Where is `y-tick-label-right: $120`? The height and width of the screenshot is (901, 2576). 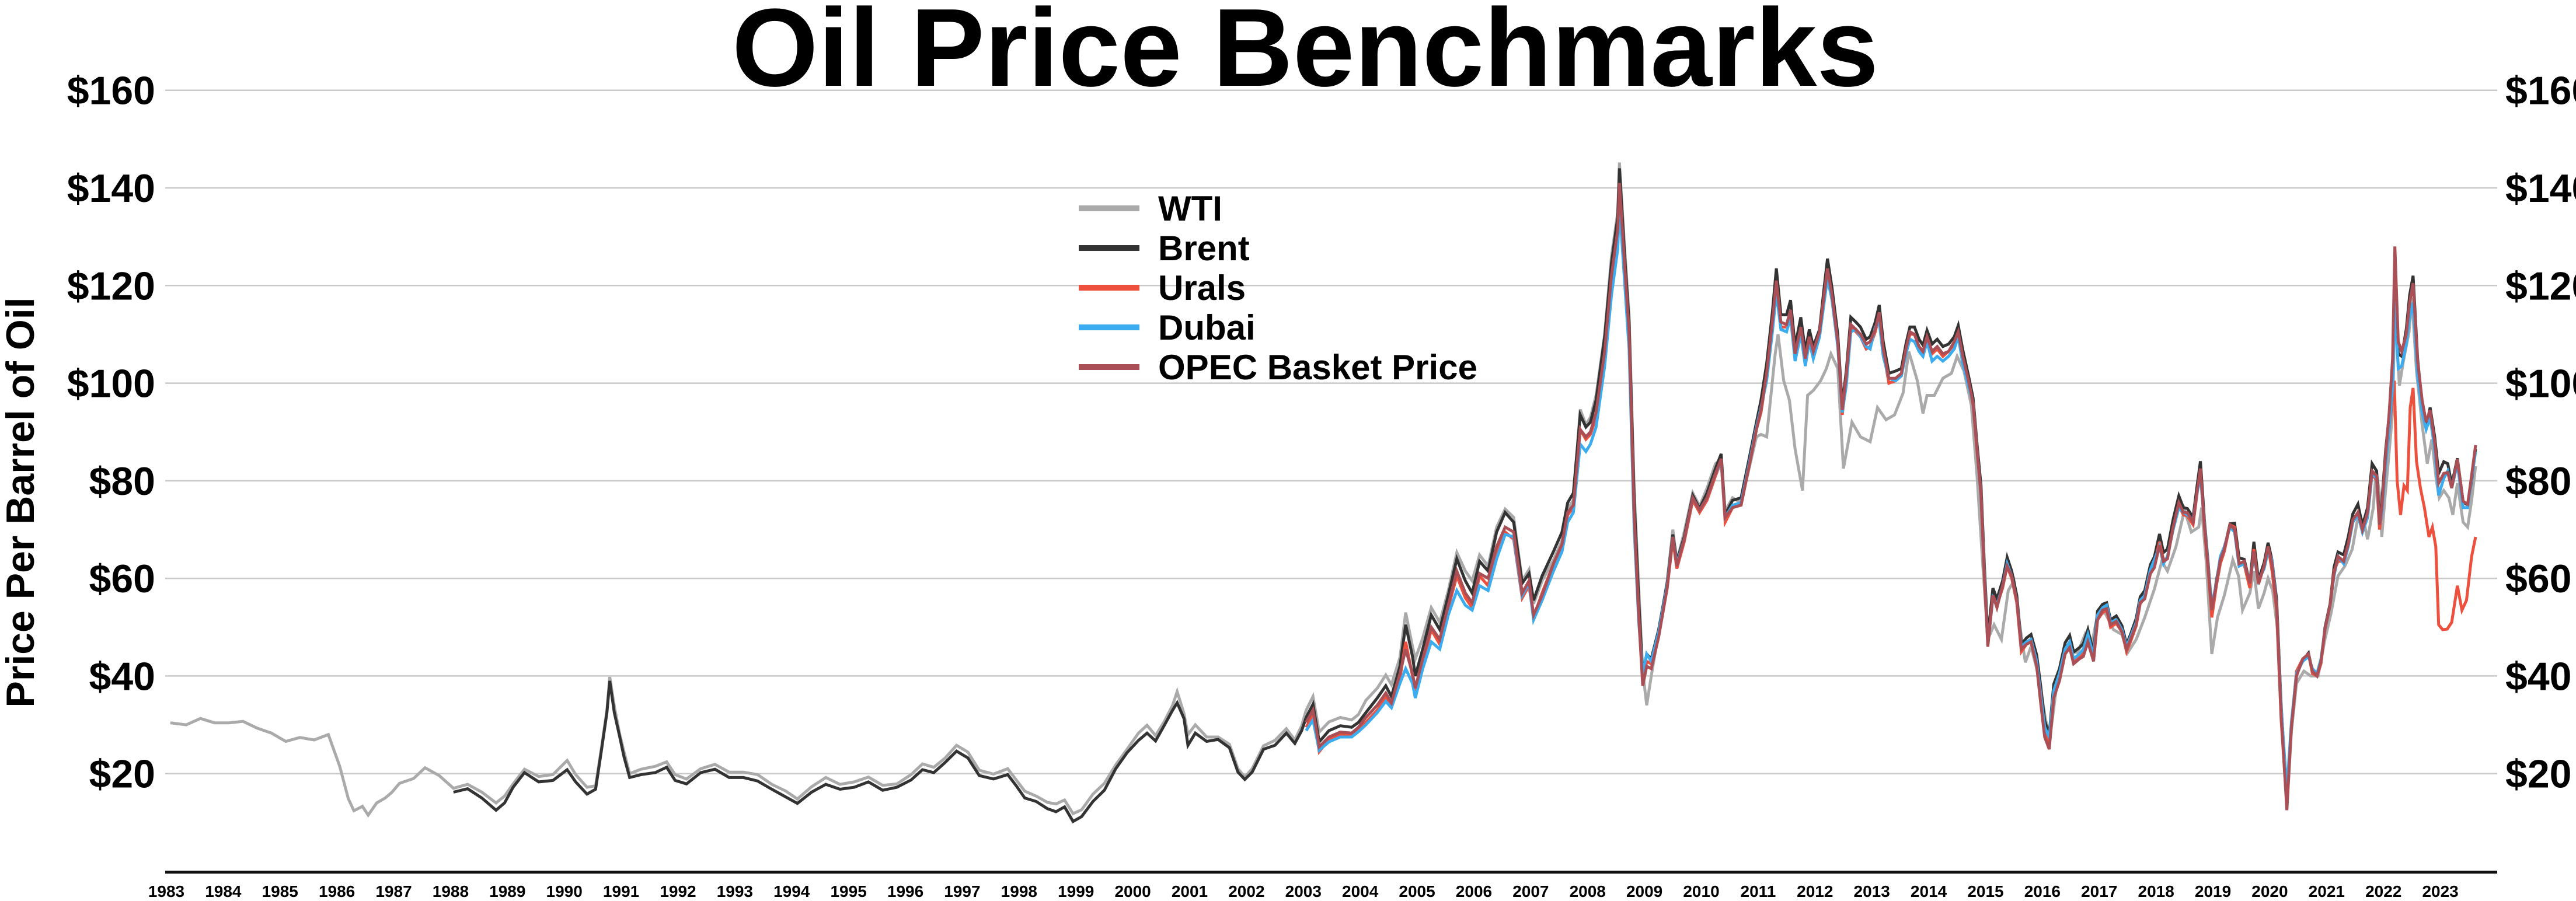 y-tick-label-right: $120 is located at coordinates (2541, 286).